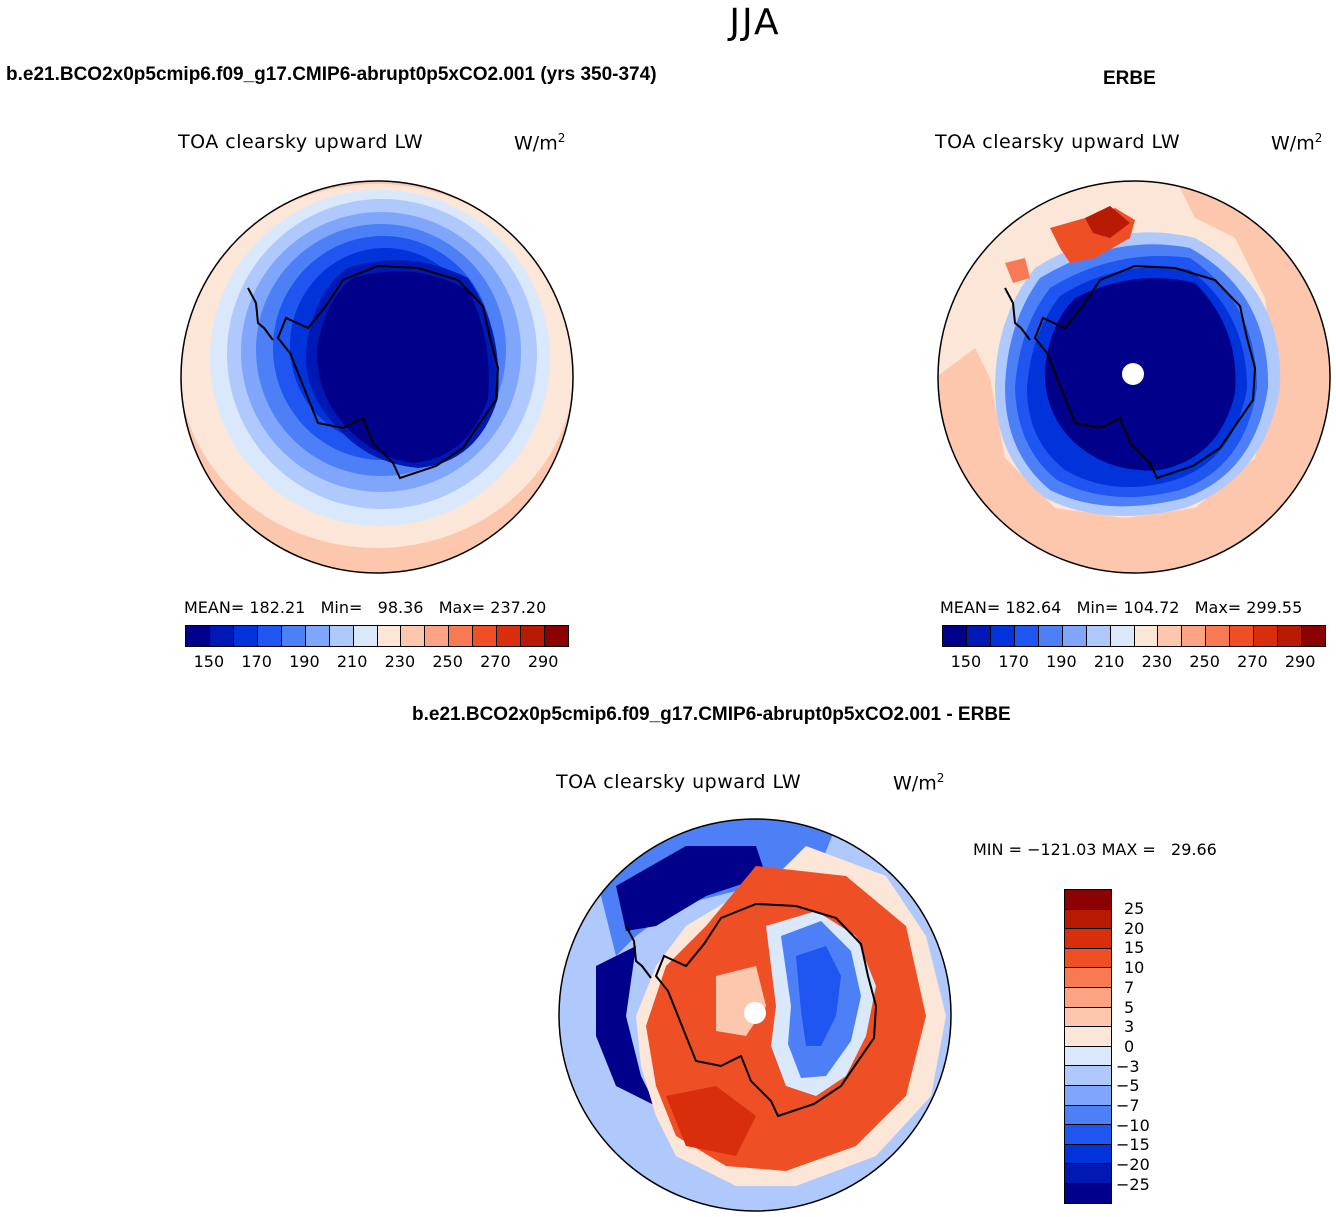 Image resolution: width=1336 pixels, height=1217 pixels. Describe the element at coordinates (1146, 1049) in the screenshot. I see `diff-colorbar-ticks: 25 20 15 10 7 5 3 0 −3 −5 −7 −10 −15 −20 −25` at that location.